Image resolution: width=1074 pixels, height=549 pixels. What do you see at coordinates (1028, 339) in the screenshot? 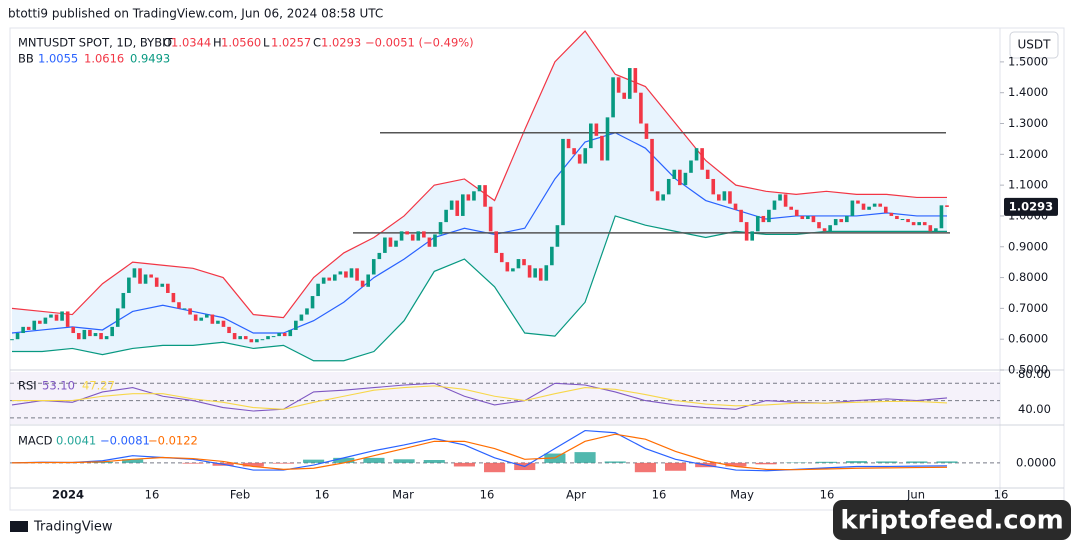
I see `y-tick-label: 0.6000` at bounding box center [1028, 339].